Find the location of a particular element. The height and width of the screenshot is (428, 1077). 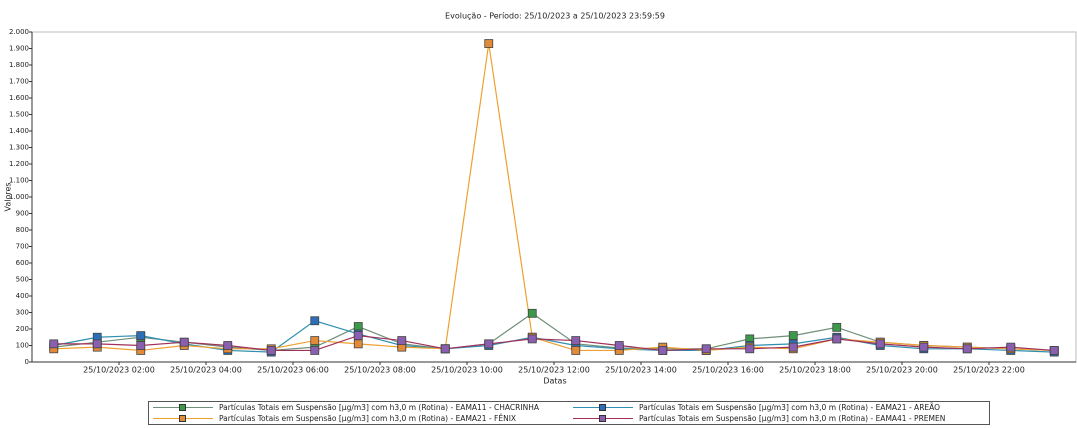

y-tick-label: 1.200 is located at coordinates (19, 164).